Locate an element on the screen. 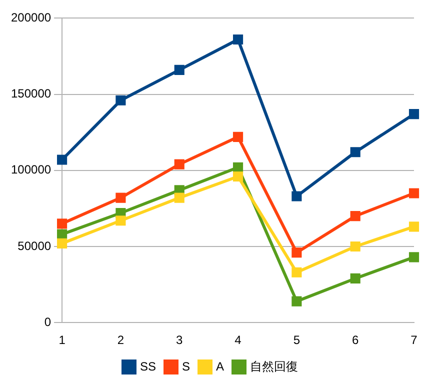 The image size is (440, 391). x-tick-label: 6 is located at coordinates (355, 340).